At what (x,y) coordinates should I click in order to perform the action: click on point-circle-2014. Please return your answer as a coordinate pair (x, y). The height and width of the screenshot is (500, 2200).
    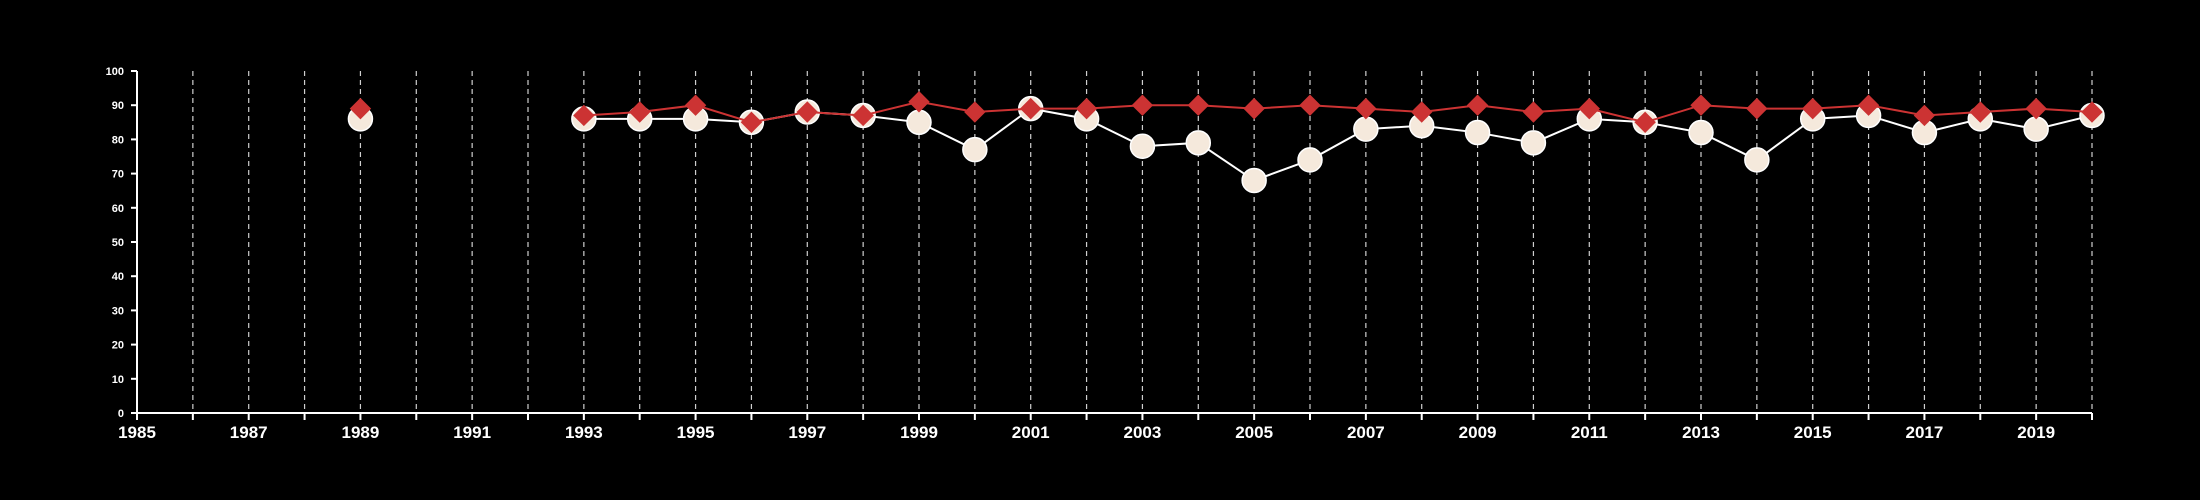
    Looking at the image, I should click on (1757, 160).